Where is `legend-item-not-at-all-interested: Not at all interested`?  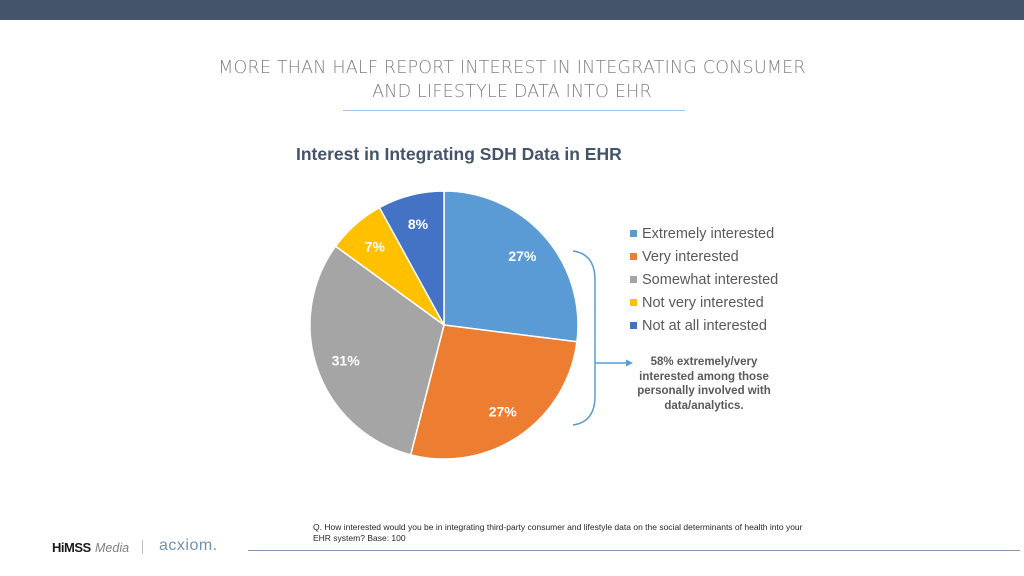 legend-item-not-at-all-interested: Not at all interested is located at coordinates (704, 325).